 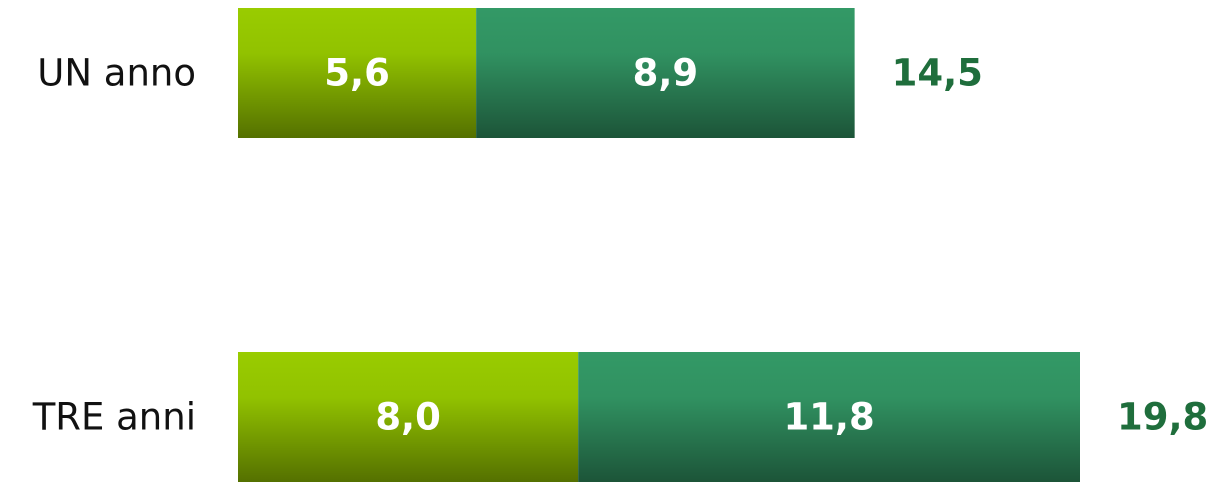 I want to click on total-label: 19,8, so click(x=1162, y=417).